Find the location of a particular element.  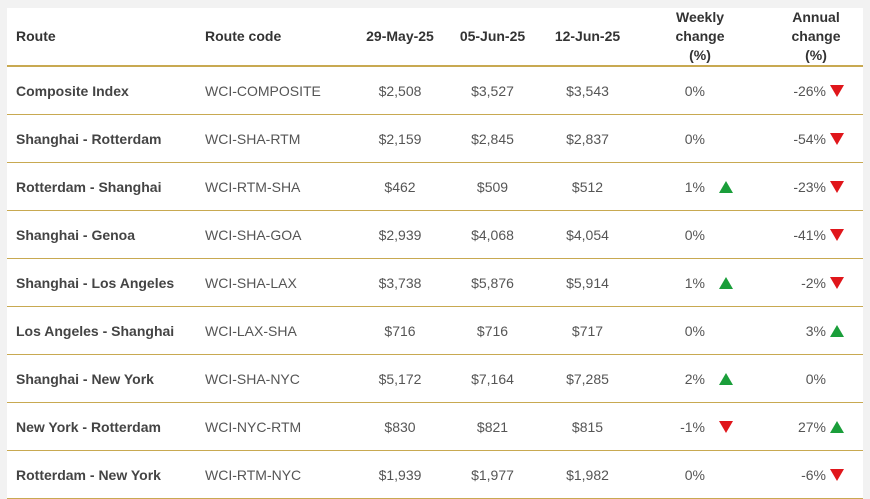

route-cell: Shanghai - Los Angeles is located at coordinates (106, 282).